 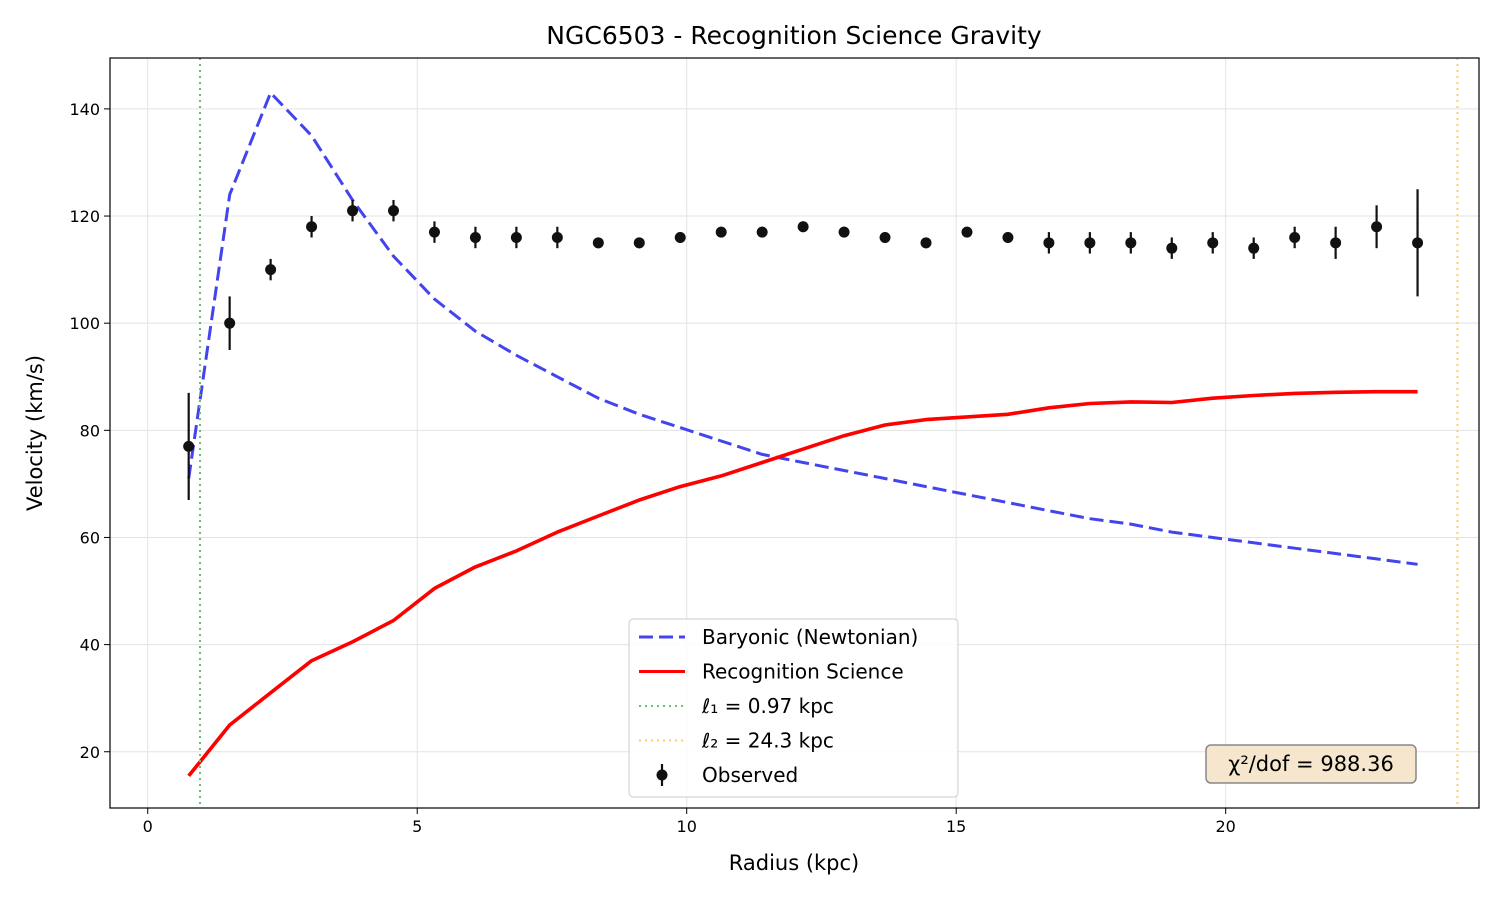 What do you see at coordinates (148, 826) in the screenshot?
I see `x-tick-label: 0` at bounding box center [148, 826].